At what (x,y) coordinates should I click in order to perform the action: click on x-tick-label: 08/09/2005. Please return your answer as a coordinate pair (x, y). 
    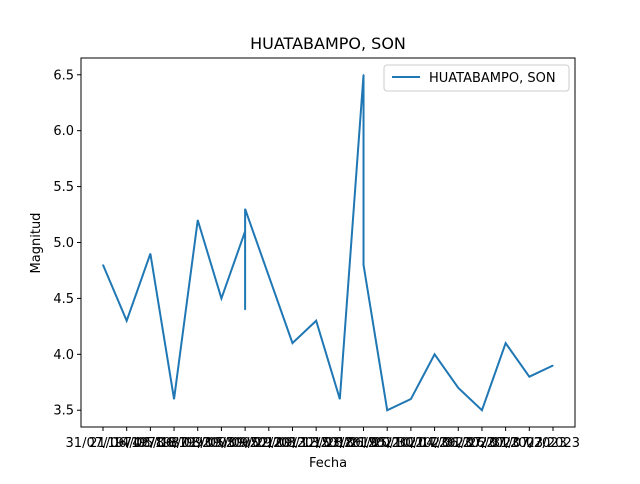
    Looking at the image, I should click on (221, 443).